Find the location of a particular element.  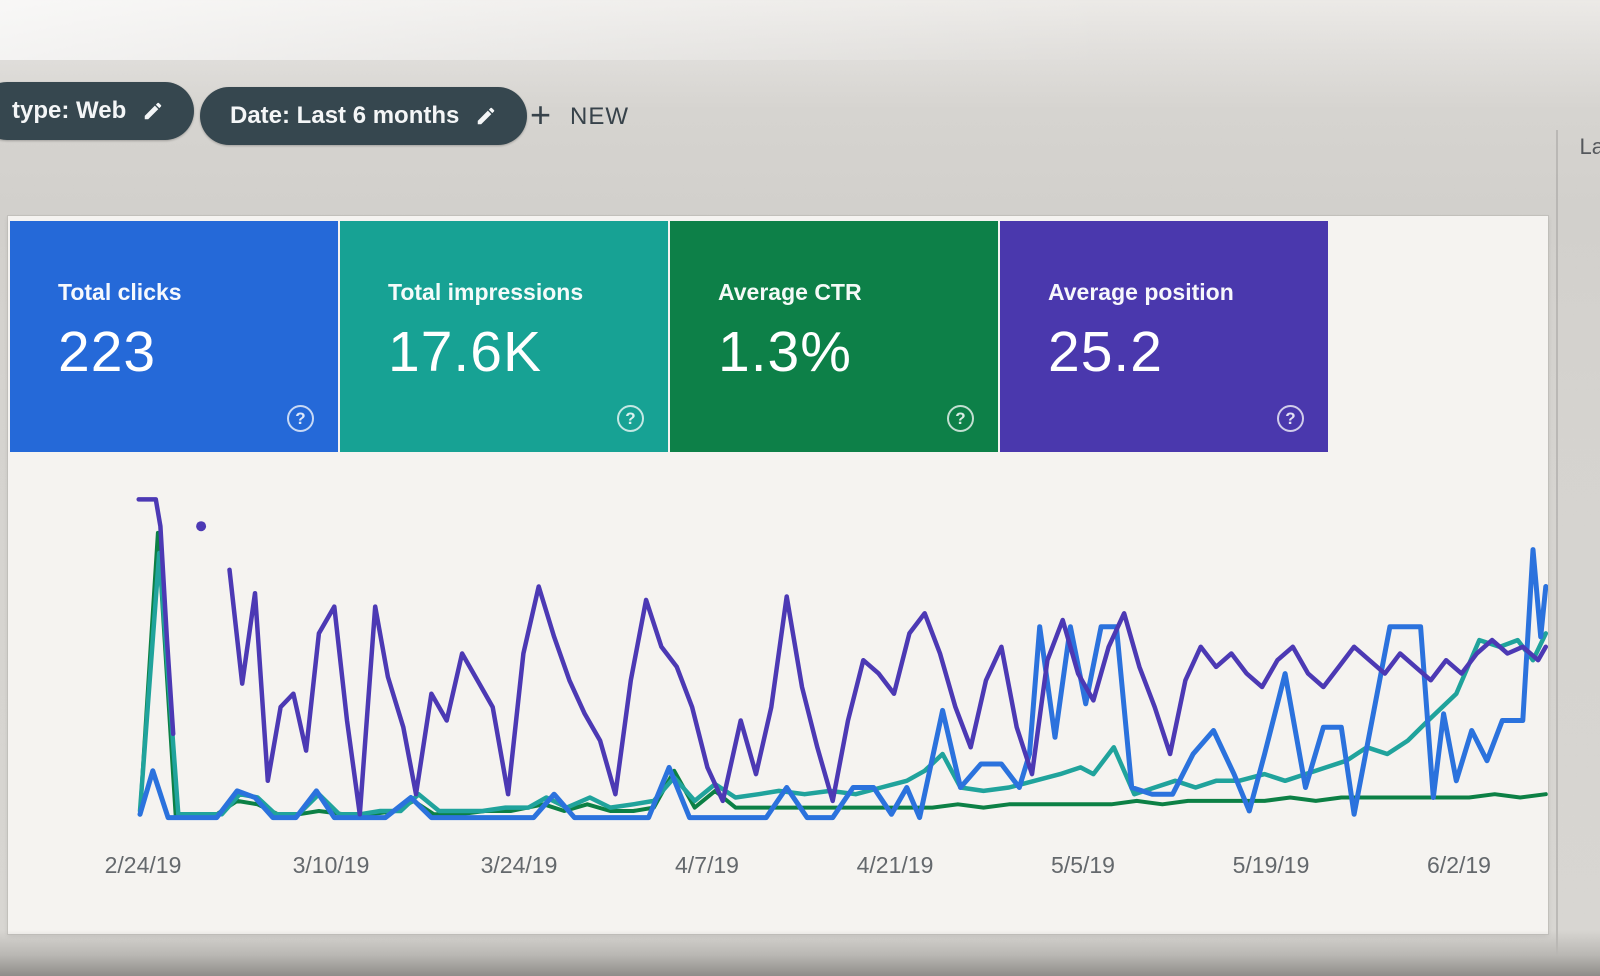

metric-label: Average CTR is located at coordinates (790, 292).